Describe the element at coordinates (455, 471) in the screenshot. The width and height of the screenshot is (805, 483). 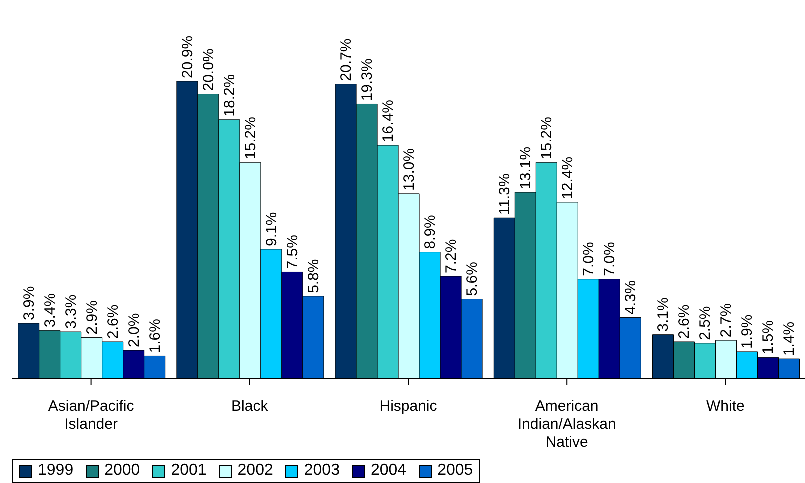
I see `legend-label: 2005` at that location.